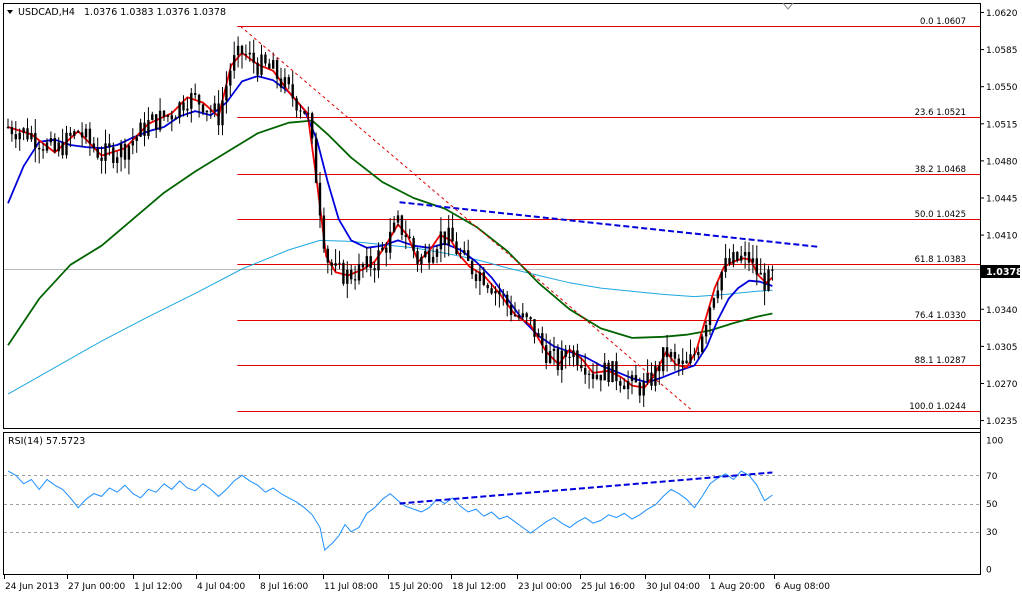 Image resolution: width=1022 pixels, height=596 pixels. Describe the element at coordinates (479, 587) in the screenshot. I see `time-tick-label: 18 Jul 12:00` at that location.